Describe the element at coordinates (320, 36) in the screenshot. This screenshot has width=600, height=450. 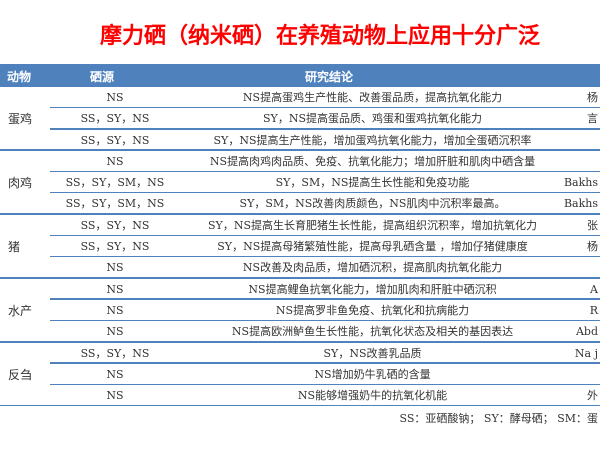
I see `page-title: 摩力硒（纳米硒）在养殖动物上应用十分广泛` at that location.